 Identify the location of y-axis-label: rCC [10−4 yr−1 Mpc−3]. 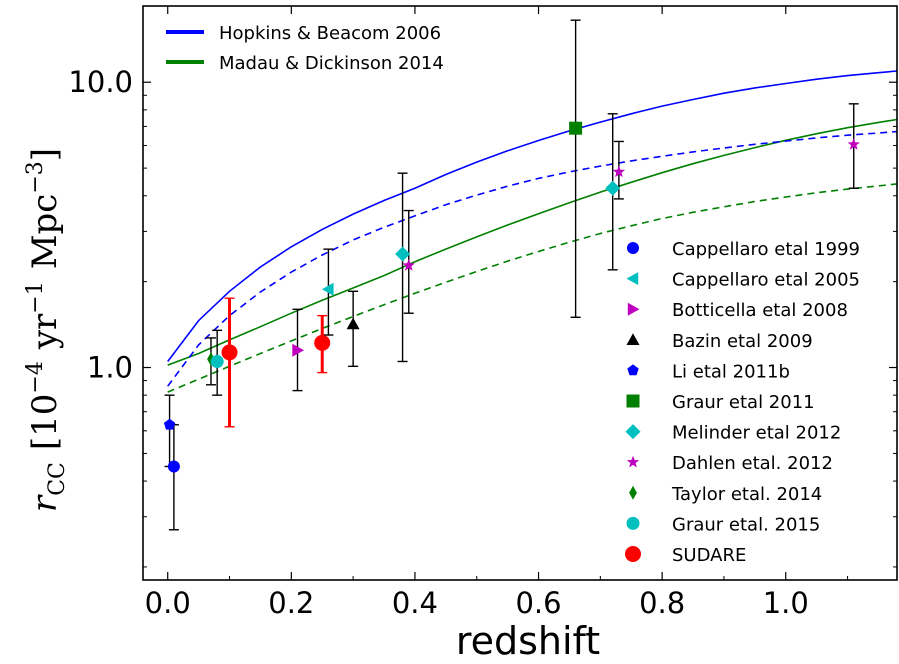
(46, 330).